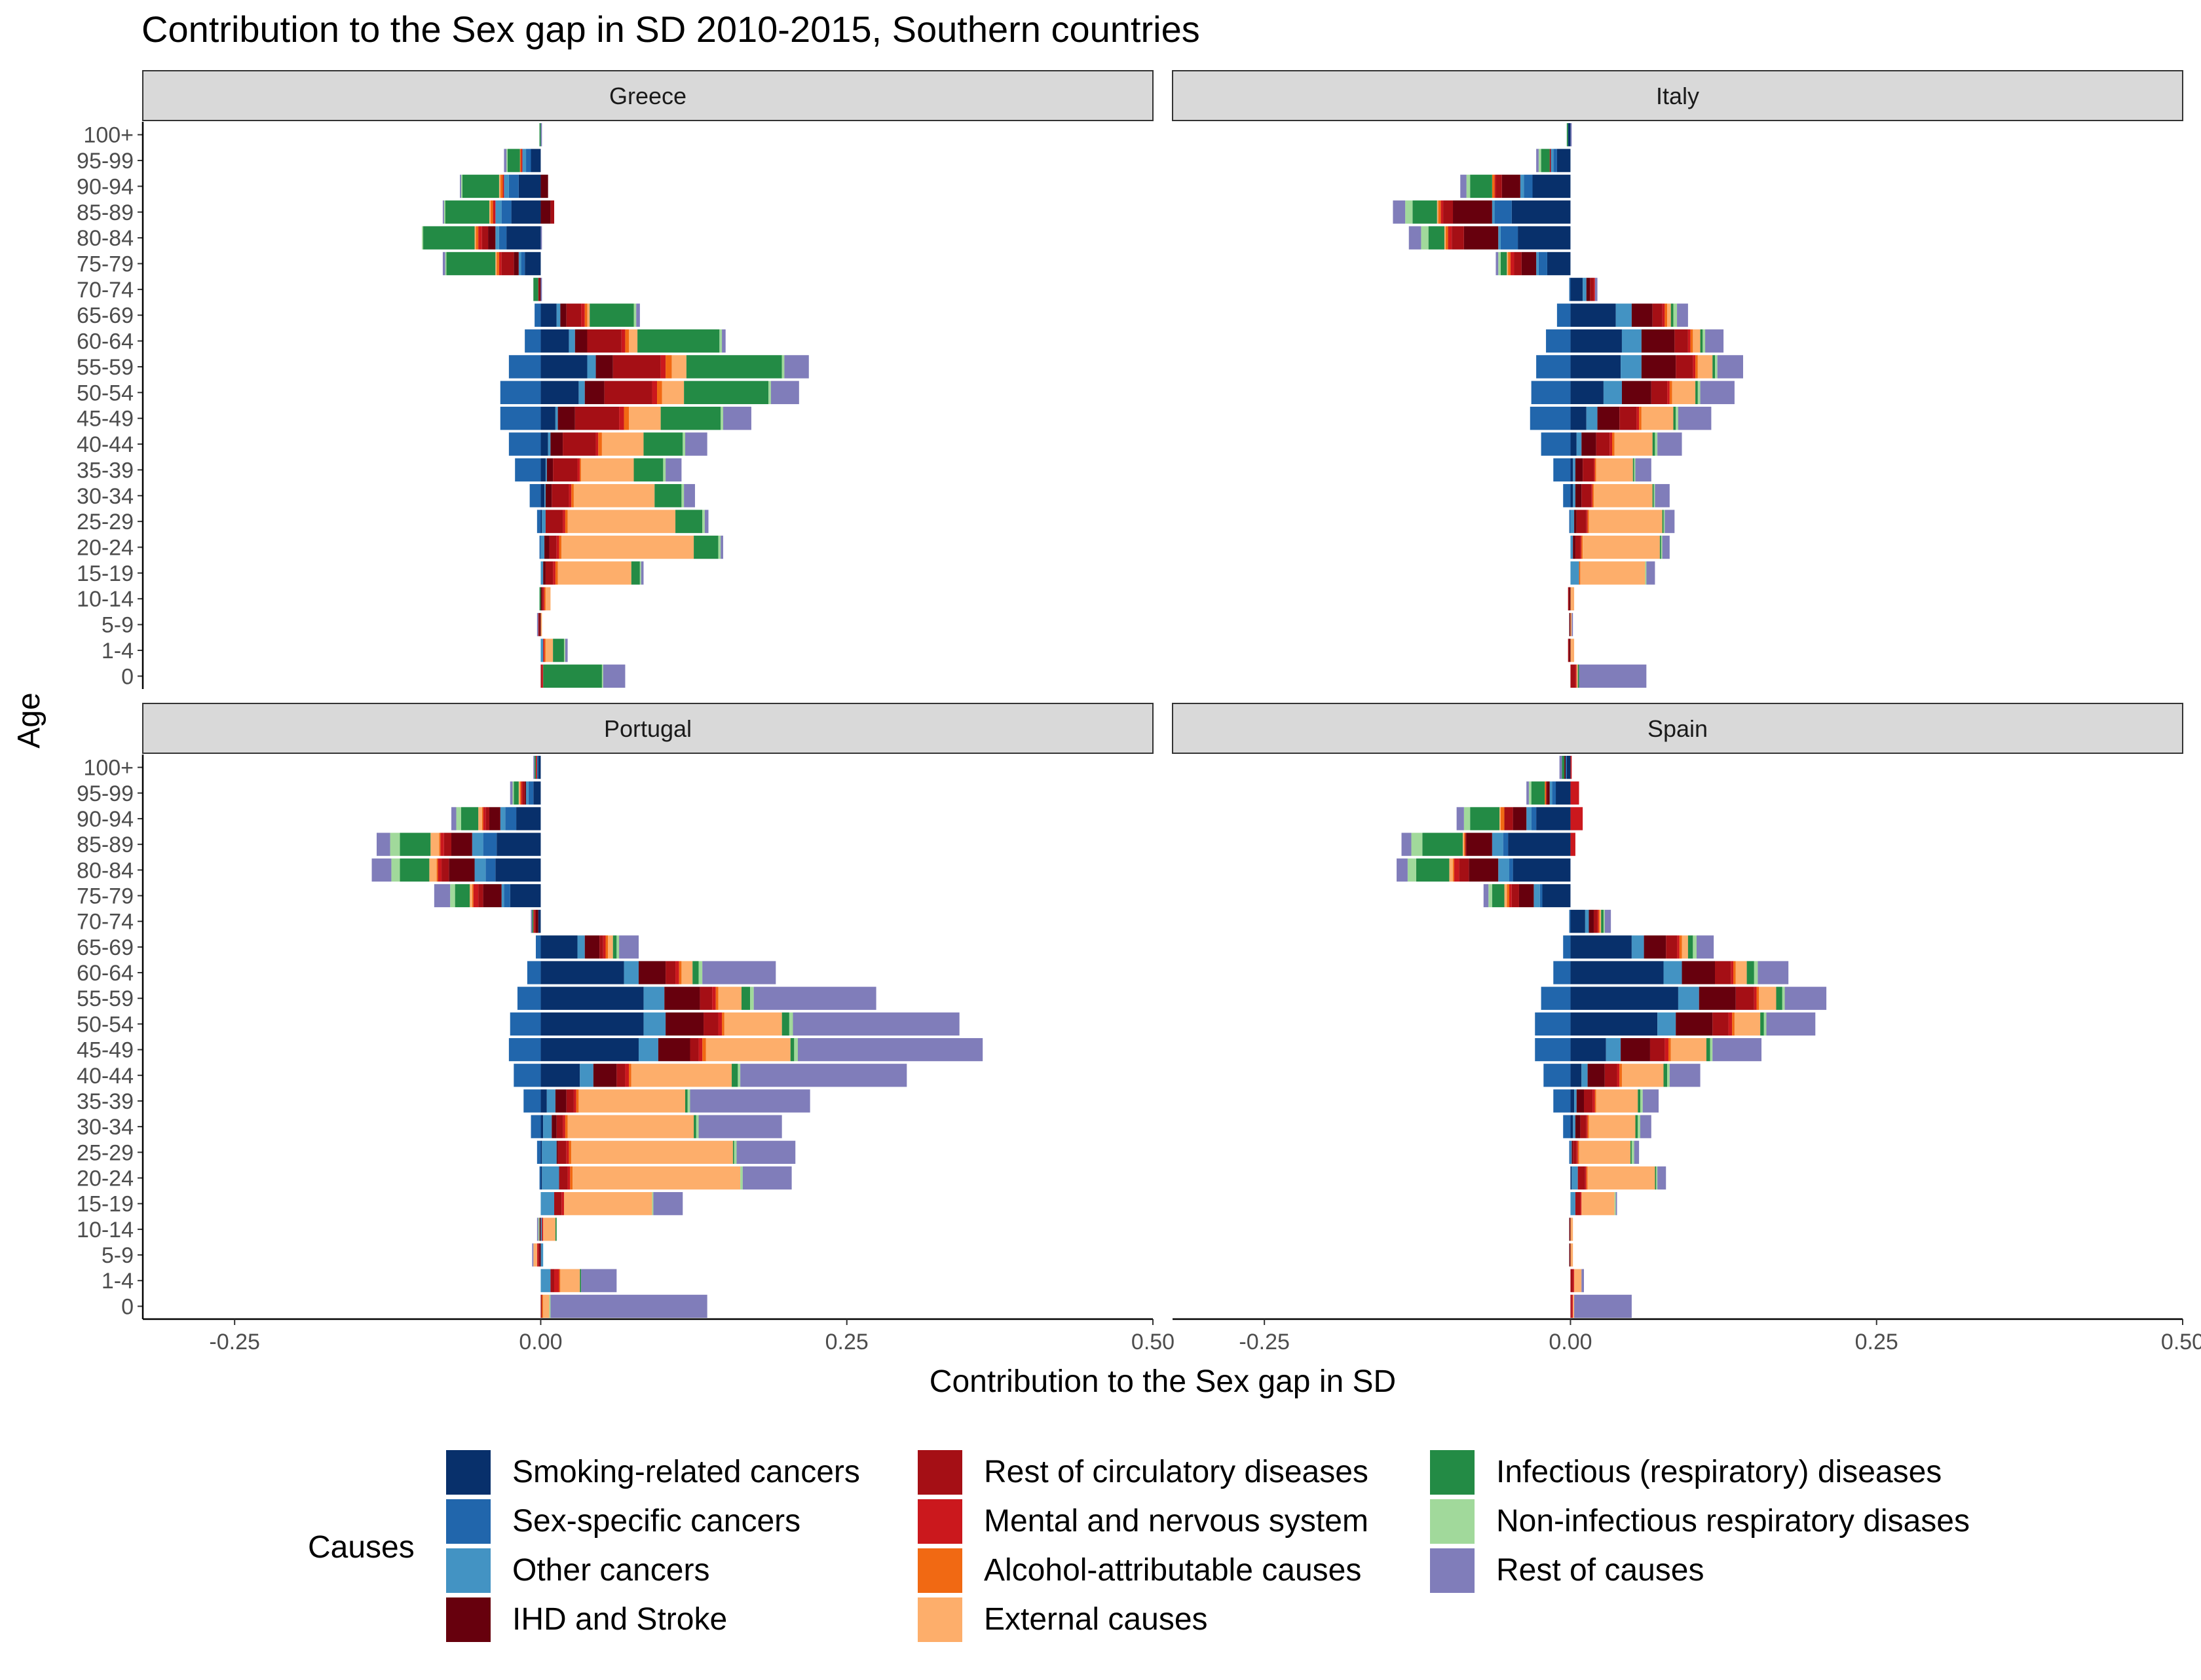 The width and height of the screenshot is (2201, 1680). Describe the element at coordinates (610, 1570) in the screenshot. I see `legend-label: Other cancers` at that location.